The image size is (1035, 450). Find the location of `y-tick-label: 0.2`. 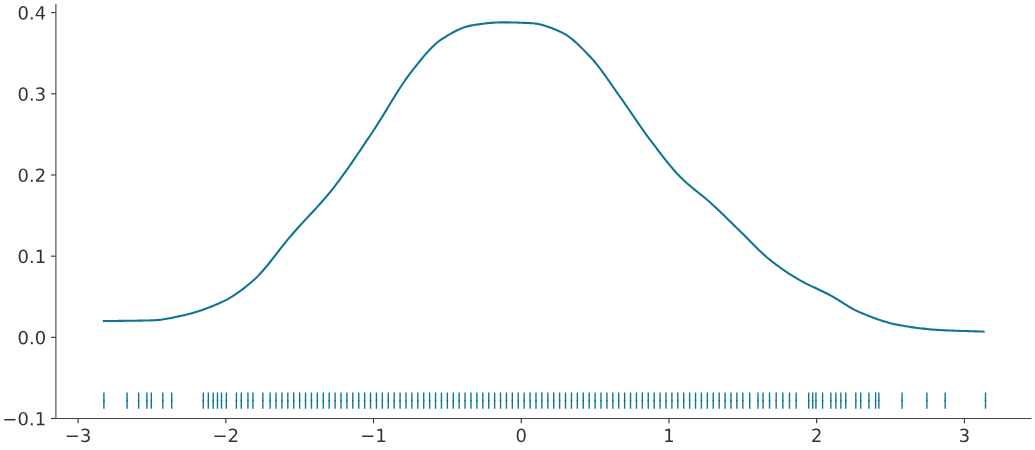

y-tick-label: 0.2 is located at coordinates (31, 175).